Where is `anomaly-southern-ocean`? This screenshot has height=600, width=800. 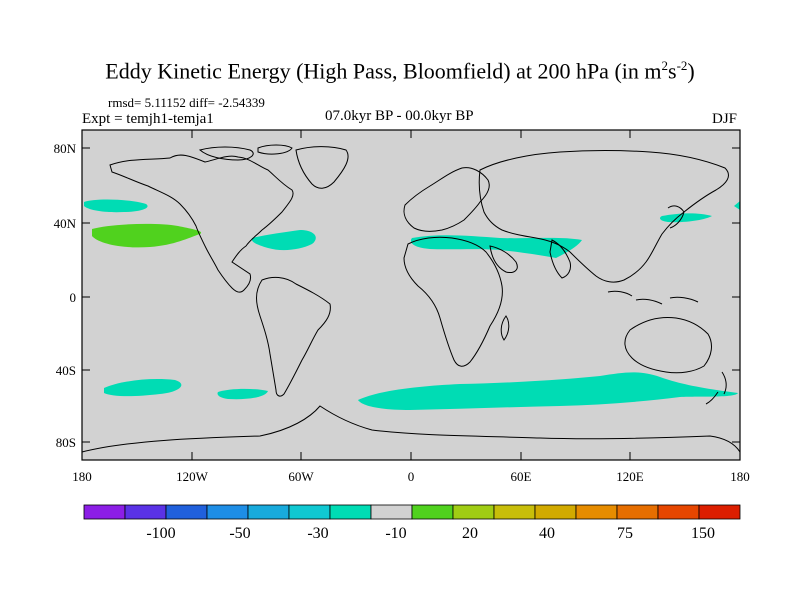 anomaly-southern-ocean is located at coordinates (548, 391).